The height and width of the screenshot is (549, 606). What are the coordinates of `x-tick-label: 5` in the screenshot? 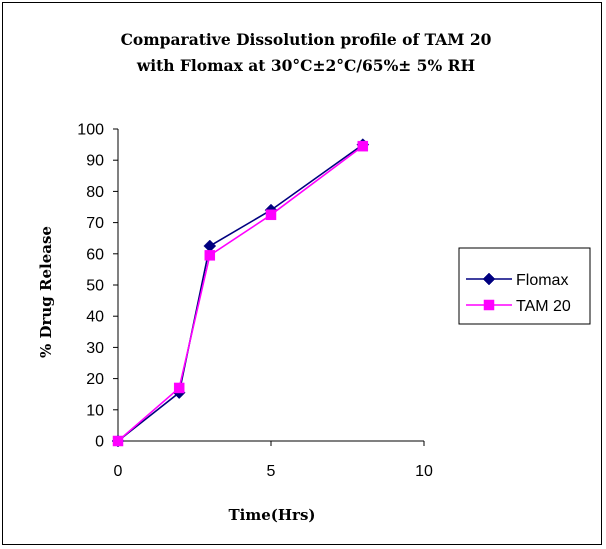 It's located at (271, 471).